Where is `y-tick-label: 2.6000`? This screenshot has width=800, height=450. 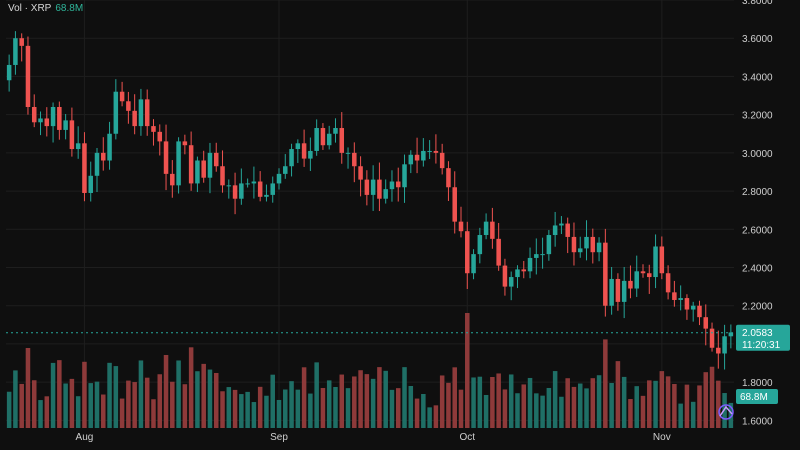
y-tick-label: 2.6000 is located at coordinates (757, 230).